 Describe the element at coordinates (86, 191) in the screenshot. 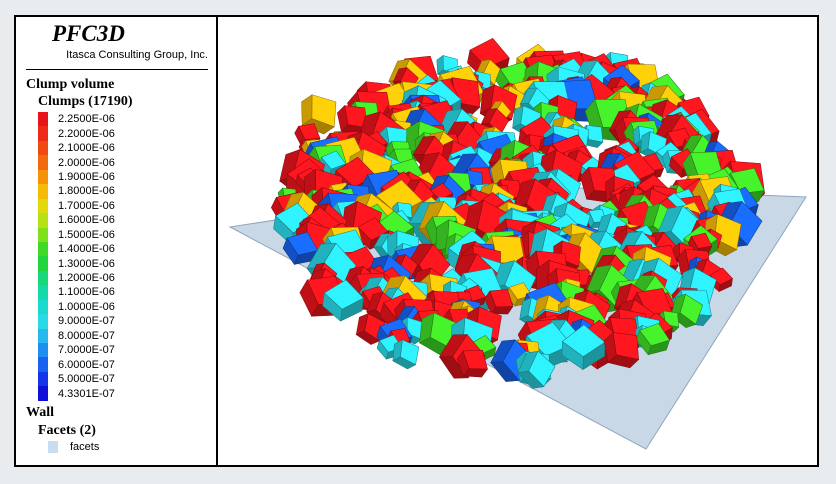

I see `scale-value: 1.8000E-06` at that location.